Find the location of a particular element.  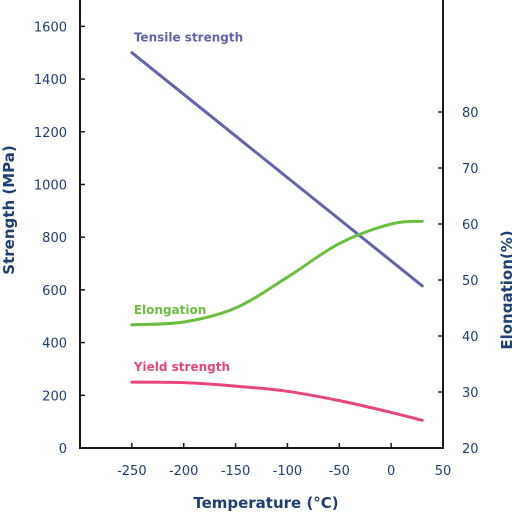

series-labels: Tensile strength Elongation Yield strength is located at coordinates (188, 202).